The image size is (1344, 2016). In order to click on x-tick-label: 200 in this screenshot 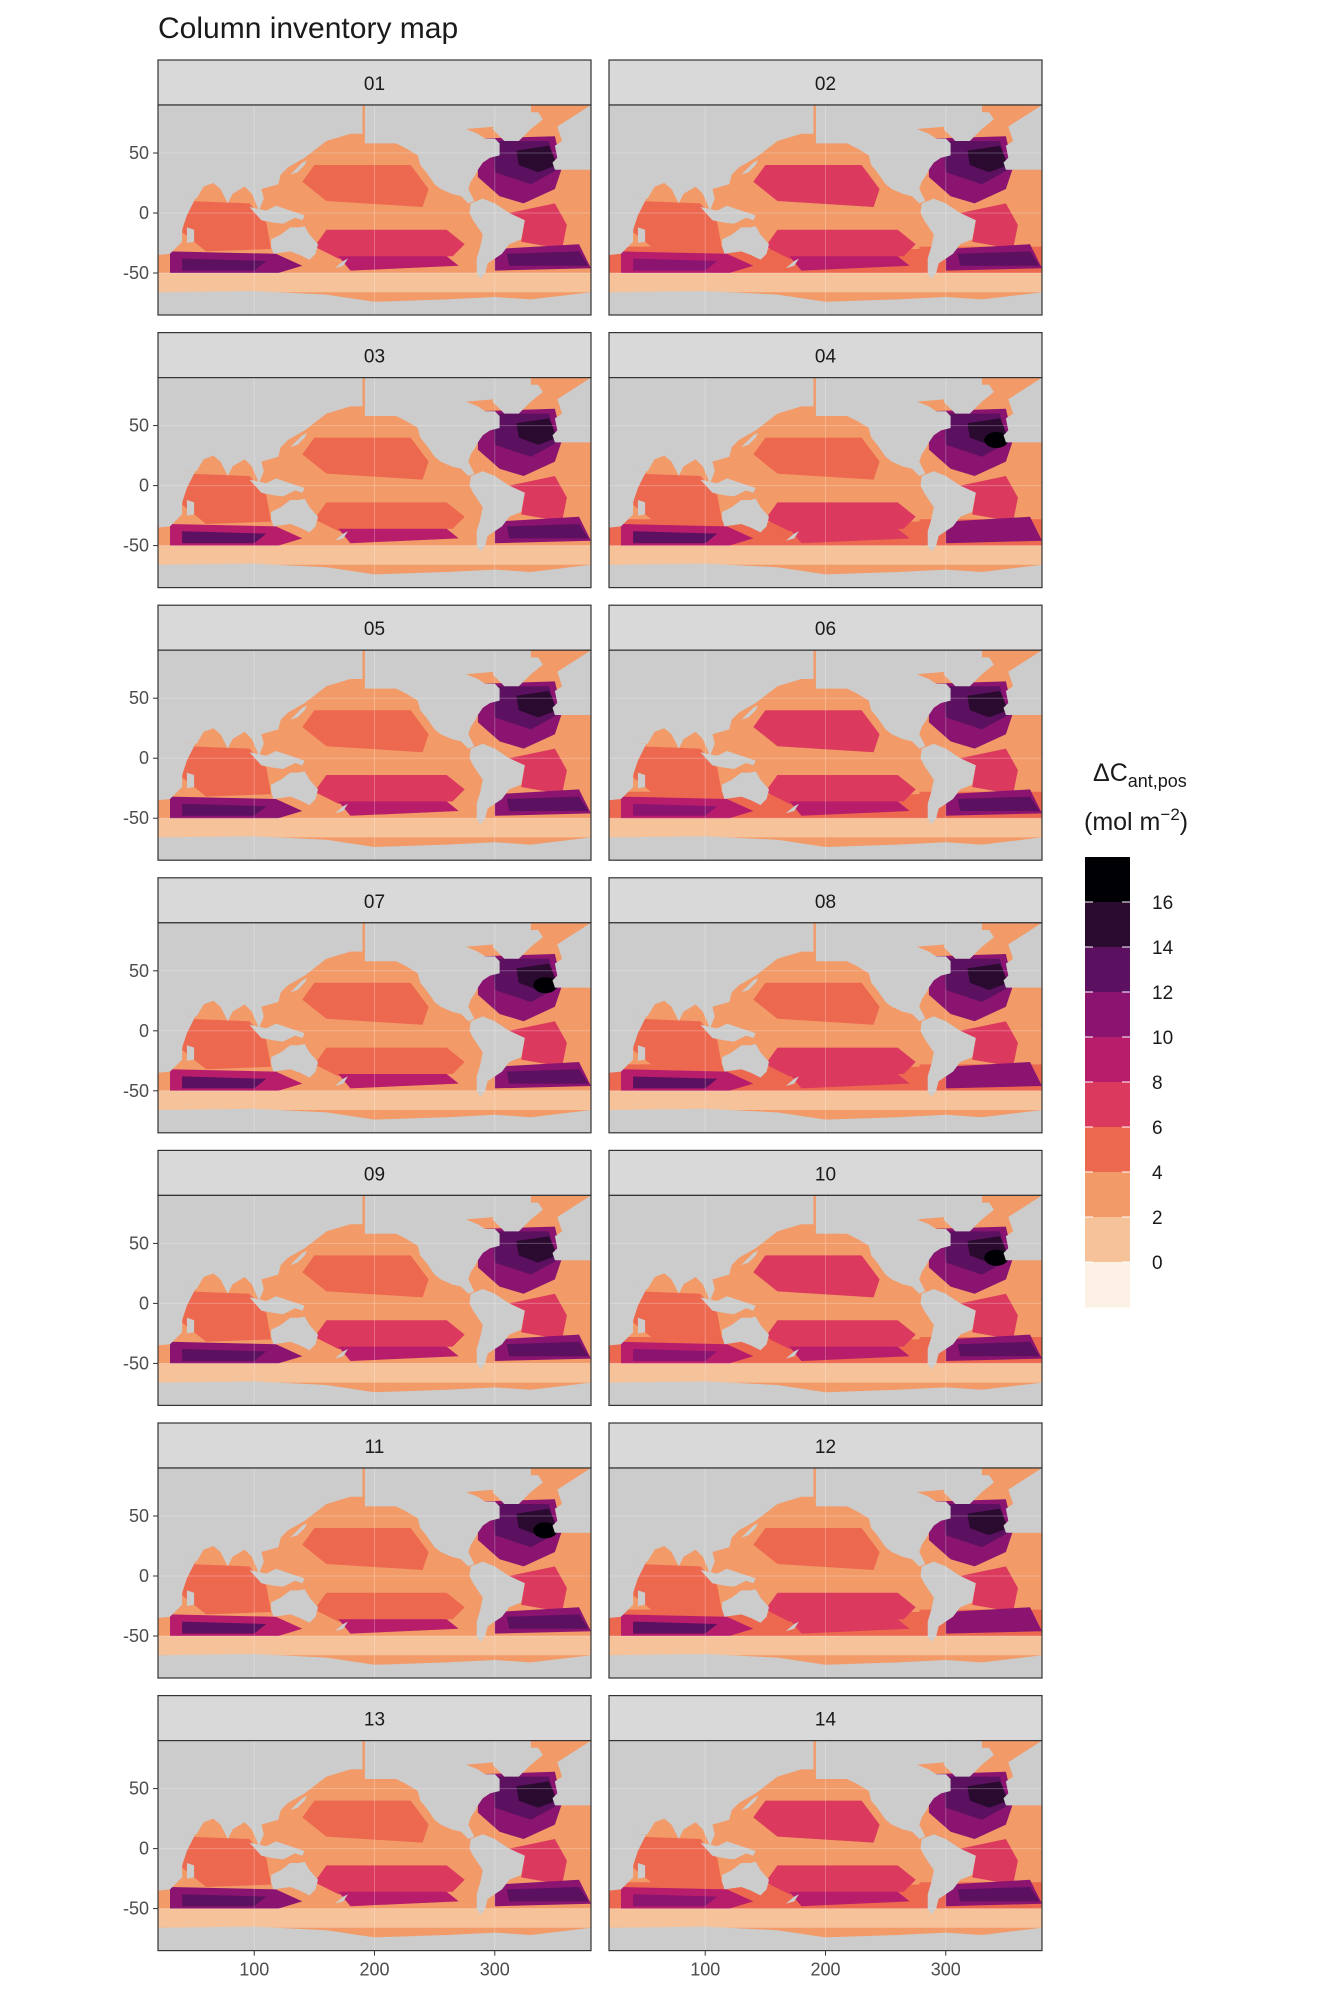, I will do `click(825, 1970)`.